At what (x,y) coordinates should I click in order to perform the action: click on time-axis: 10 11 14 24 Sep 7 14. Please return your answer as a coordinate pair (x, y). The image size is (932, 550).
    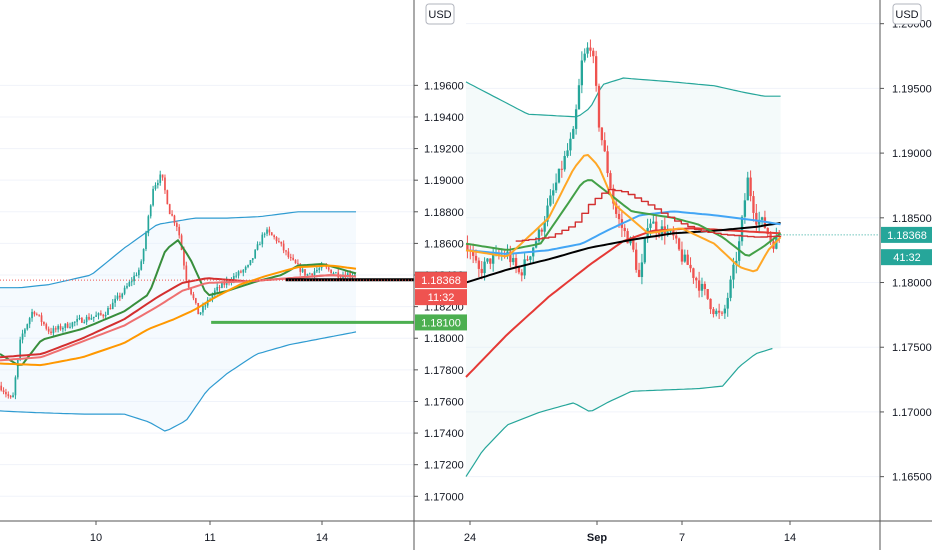
    Looking at the image, I should click on (466, 532).